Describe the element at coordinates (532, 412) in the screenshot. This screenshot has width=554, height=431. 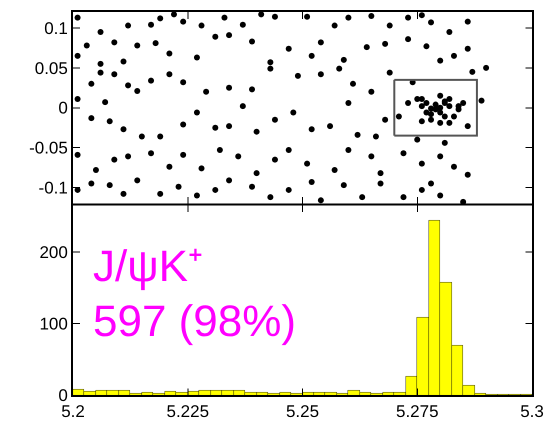
I see `x-tick-label: 5.3` at that location.